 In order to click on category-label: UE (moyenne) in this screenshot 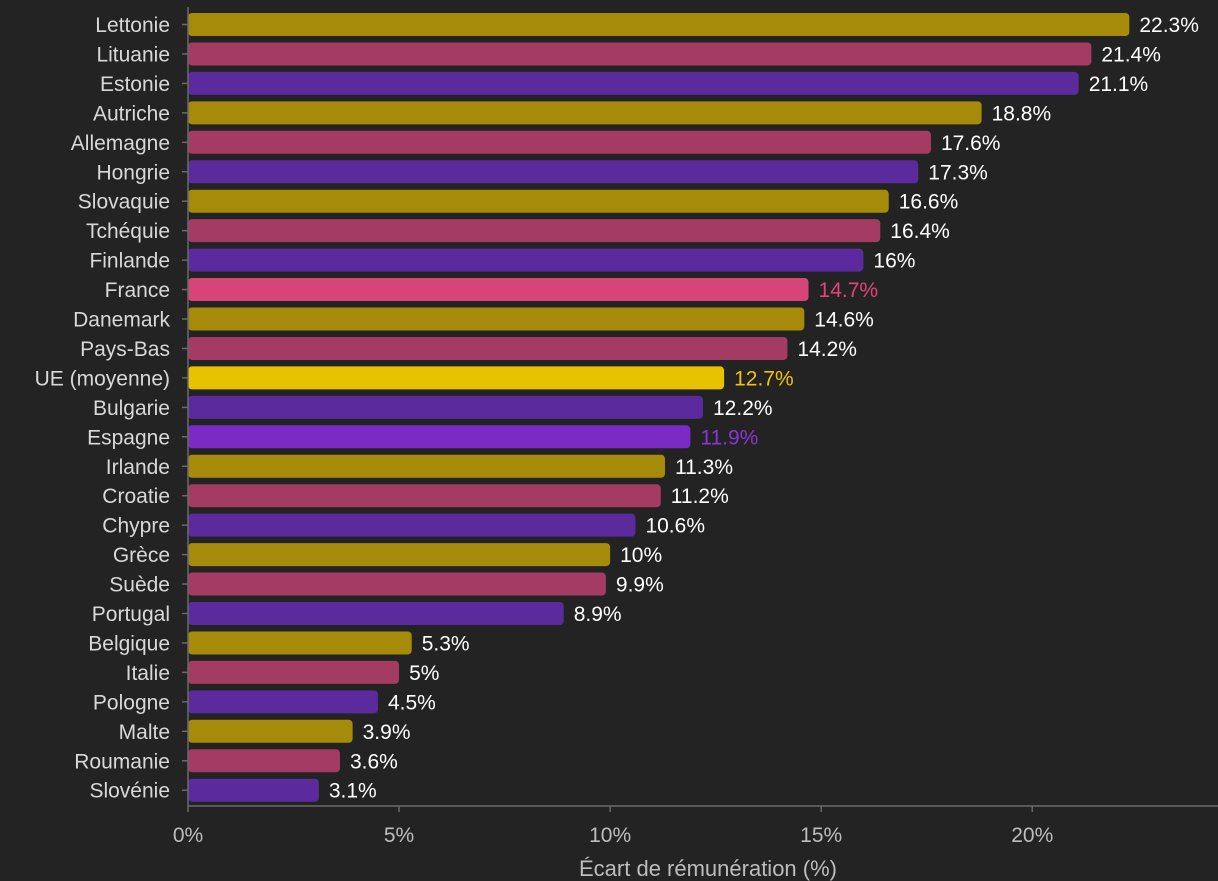, I will do `click(102, 378)`.